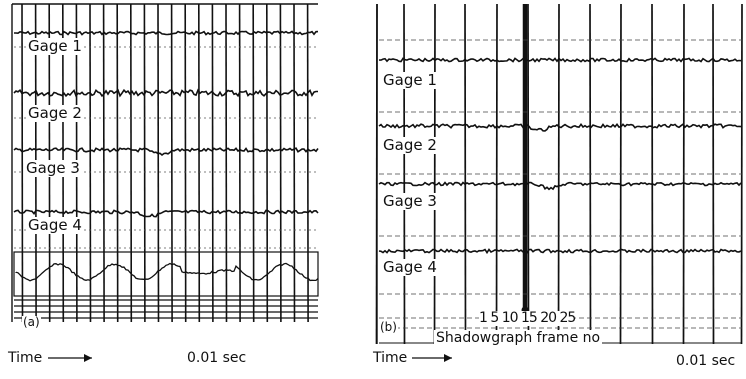  I want to click on panel-a-gage-1-trace, so click(166, 33).